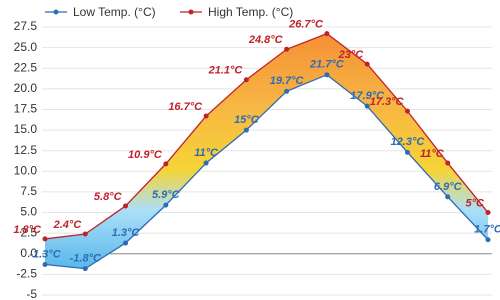 The width and height of the screenshot is (500, 300). Describe the element at coordinates (247, 120) in the screenshot. I see `value-label: 15°C` at that location.